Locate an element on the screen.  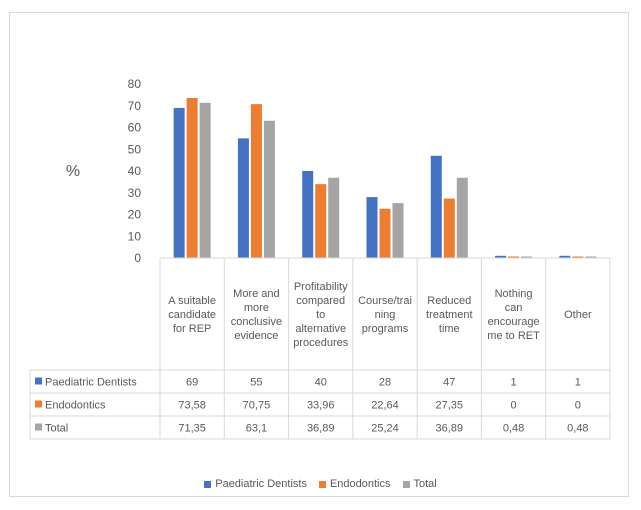
legend-item: Paediatric Dentists is located at coordinates (255, 484).